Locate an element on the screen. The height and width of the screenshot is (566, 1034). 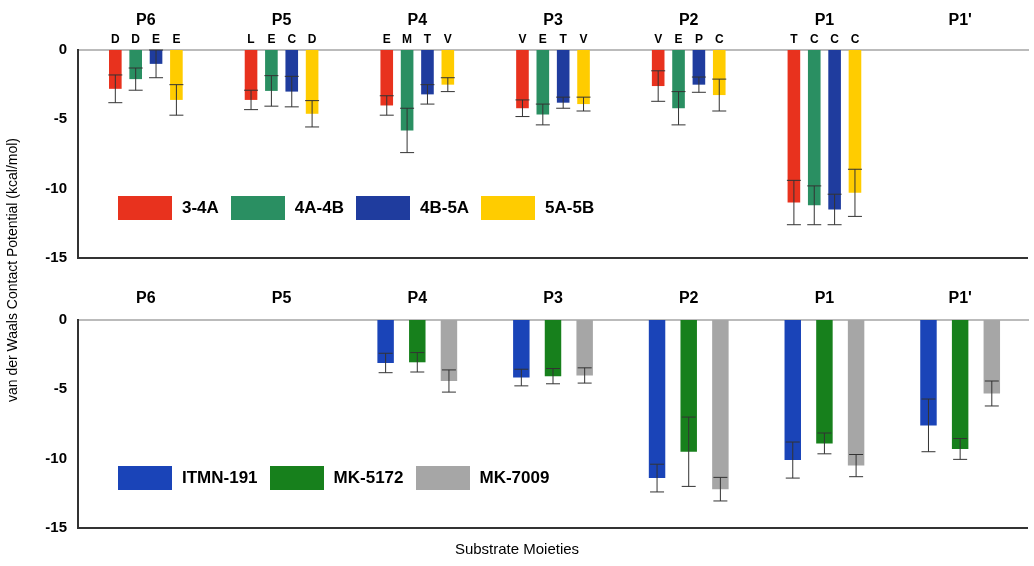
legend-label: MK-7009 is located at coordinates (514, 478).